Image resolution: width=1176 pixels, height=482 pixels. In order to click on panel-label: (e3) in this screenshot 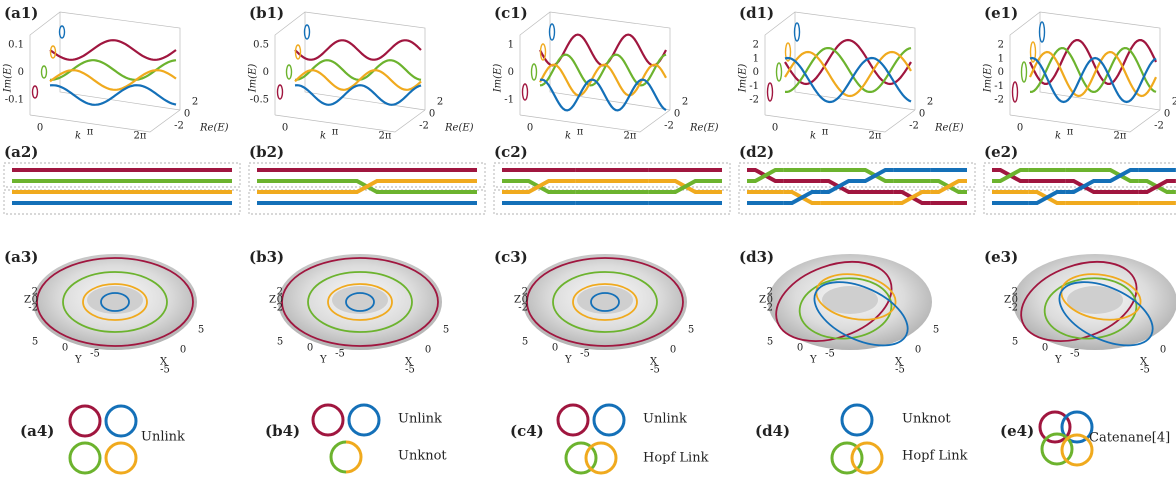, I will do `click(1001, 257)`.